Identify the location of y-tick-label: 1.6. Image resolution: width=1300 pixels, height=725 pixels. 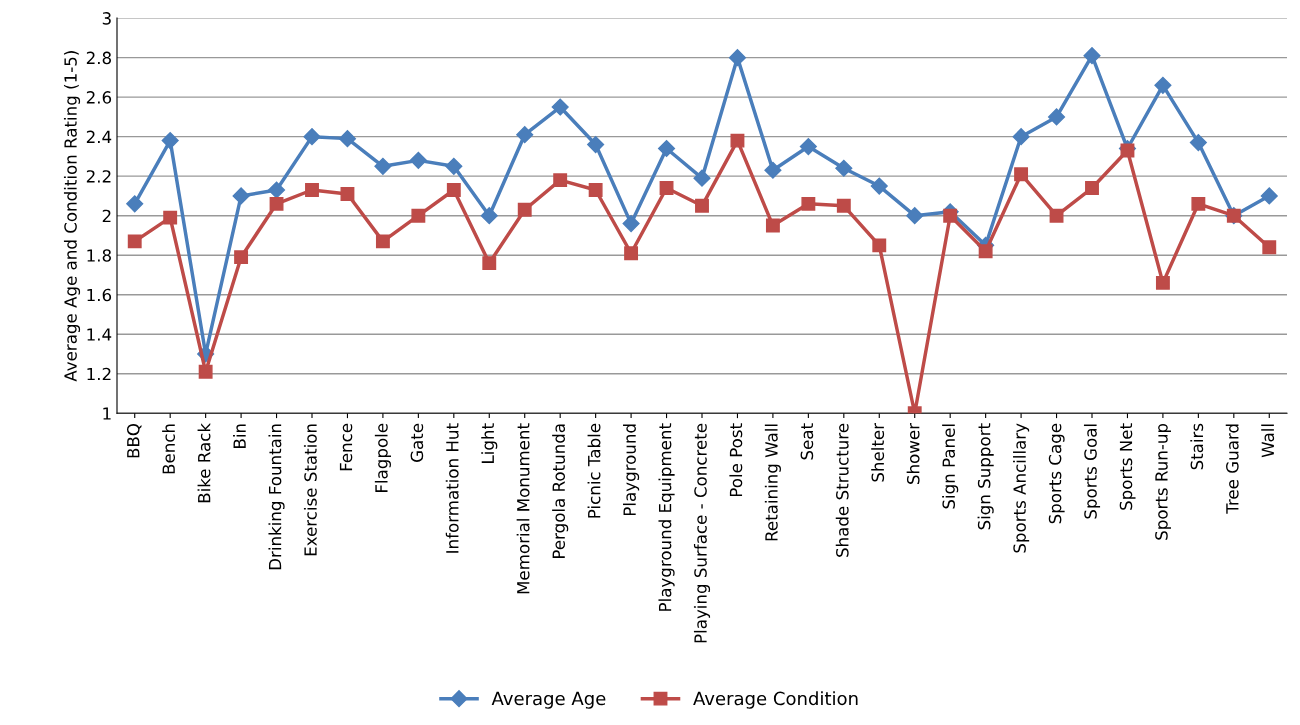
(99, 295).